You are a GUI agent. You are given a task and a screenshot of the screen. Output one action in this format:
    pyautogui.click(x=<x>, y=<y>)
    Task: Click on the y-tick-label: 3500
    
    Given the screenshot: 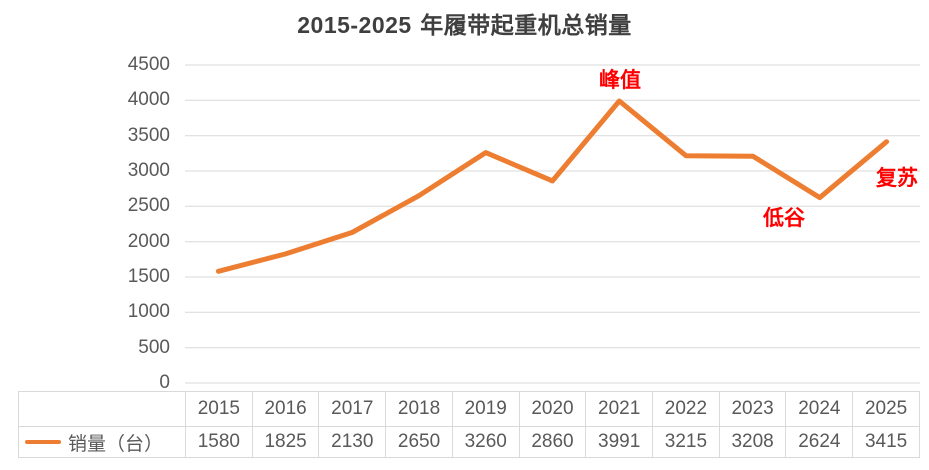 What is the action you would take?
    pyautogui.click(x=148, y=135)
    